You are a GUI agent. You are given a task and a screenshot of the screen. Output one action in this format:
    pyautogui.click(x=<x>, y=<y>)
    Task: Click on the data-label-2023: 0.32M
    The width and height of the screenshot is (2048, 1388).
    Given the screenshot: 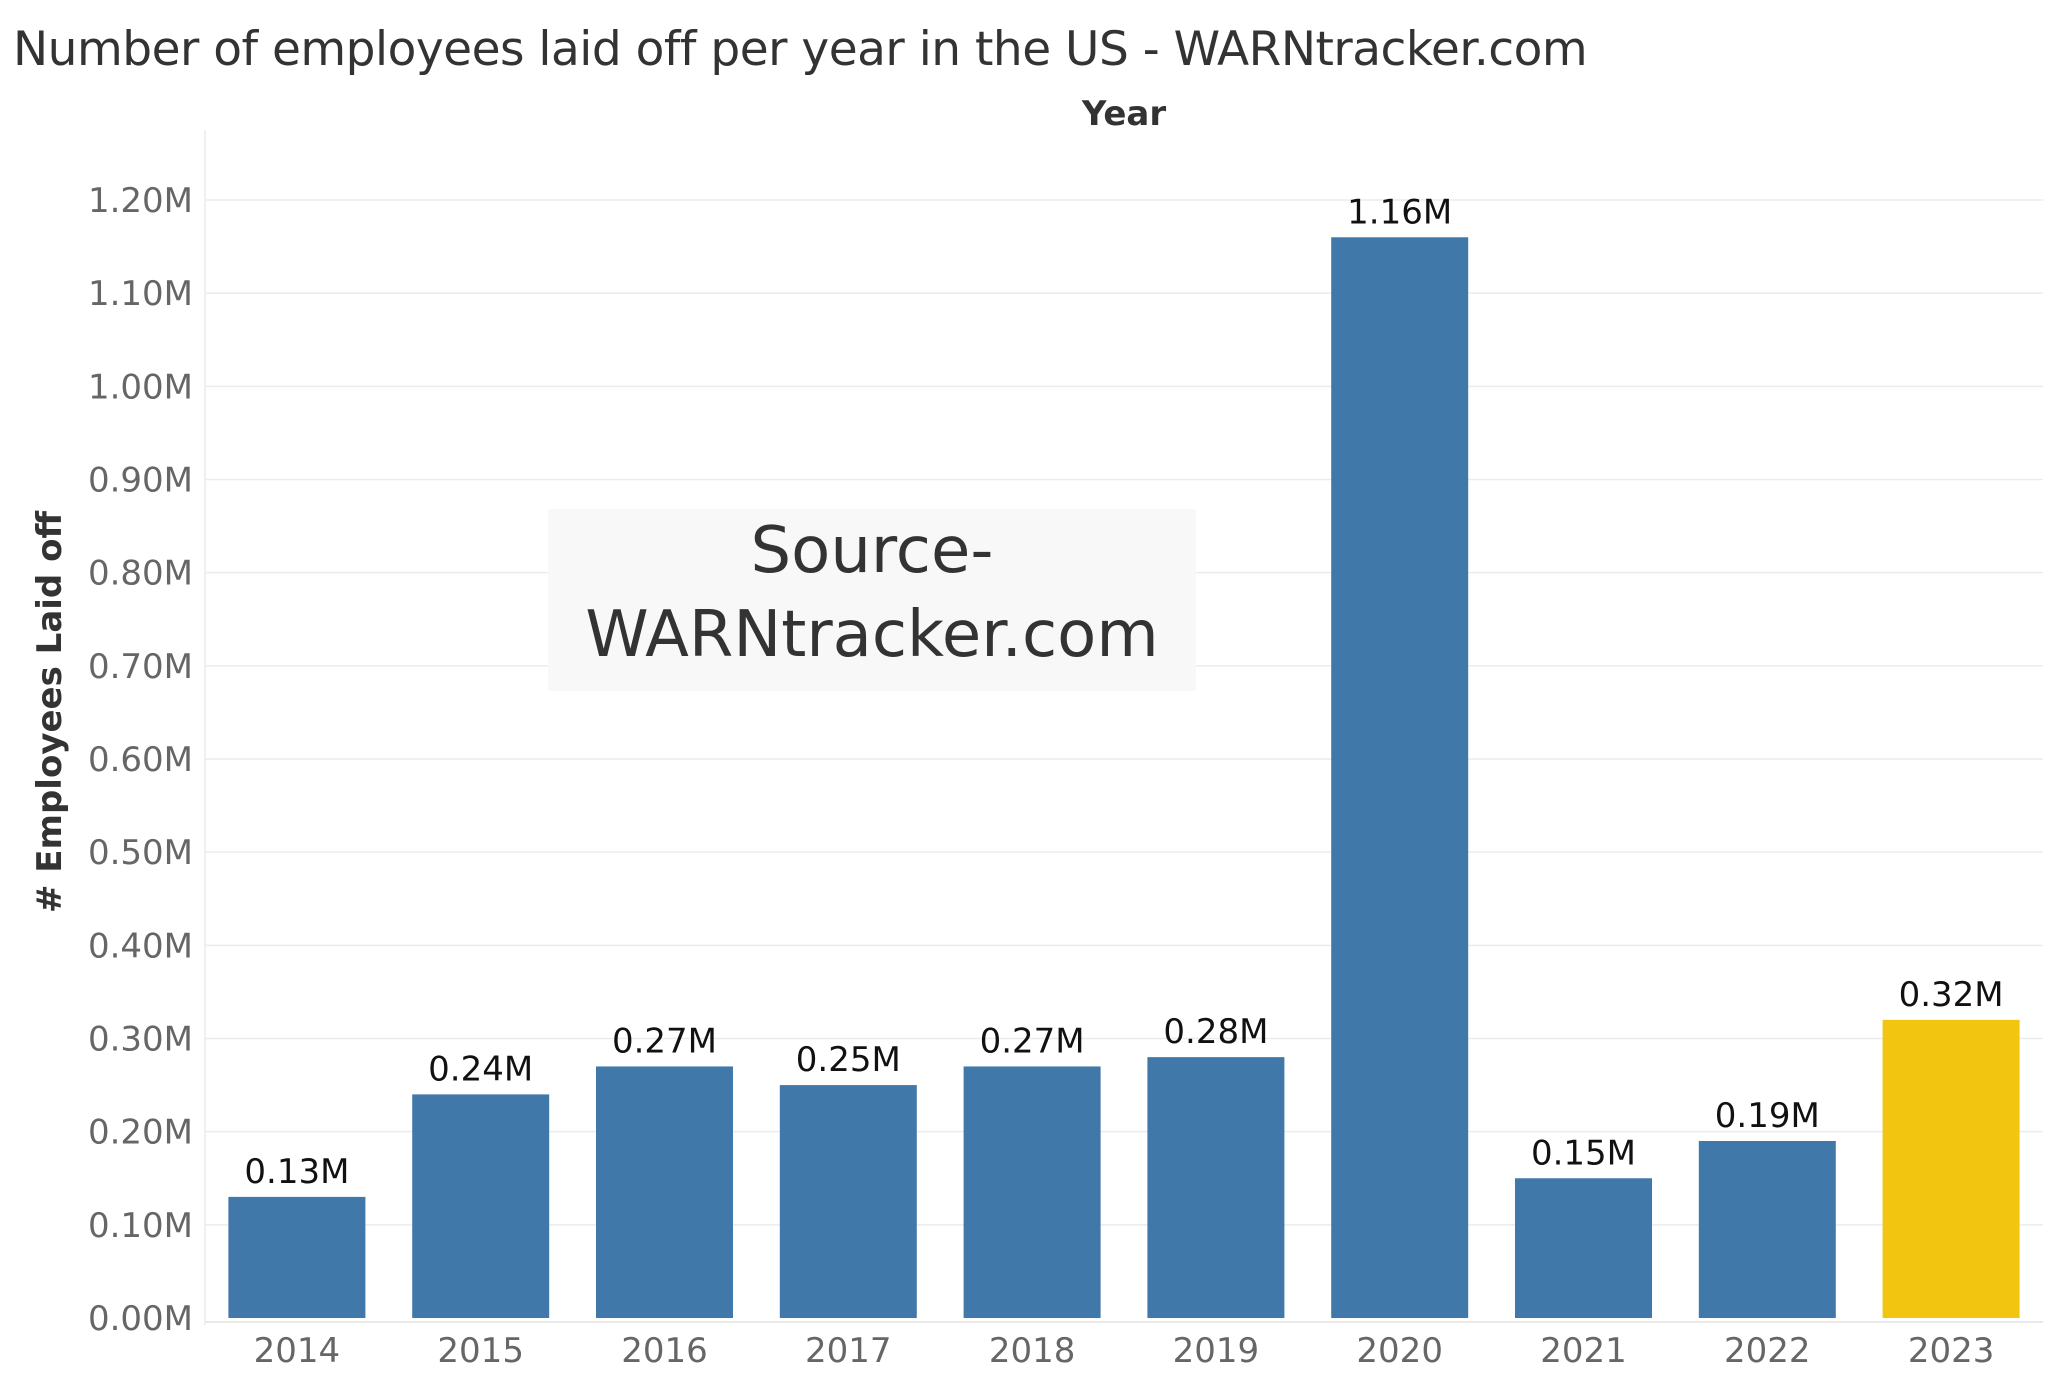 What is the action you would take?
    pyautogui.click(x=1951, y=995)
    